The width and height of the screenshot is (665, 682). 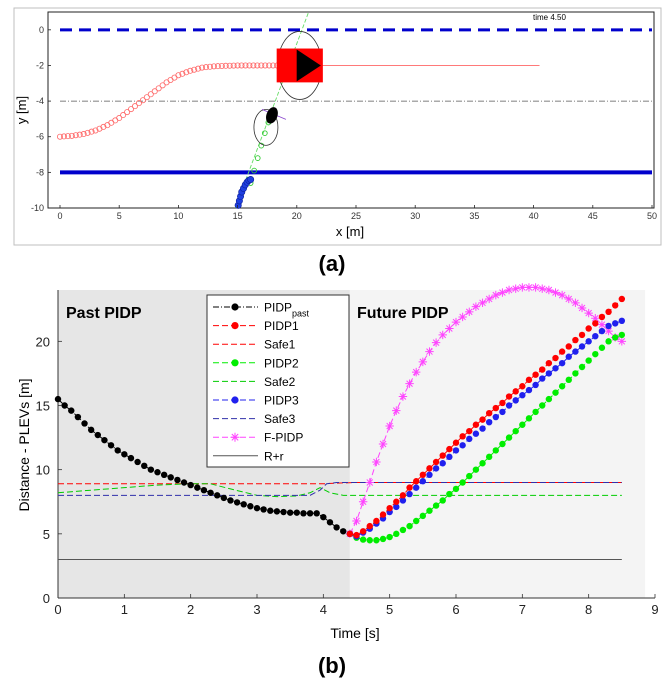 I want to click on legend-pidp1-label: PIDP1, so click(x=281, y=326).